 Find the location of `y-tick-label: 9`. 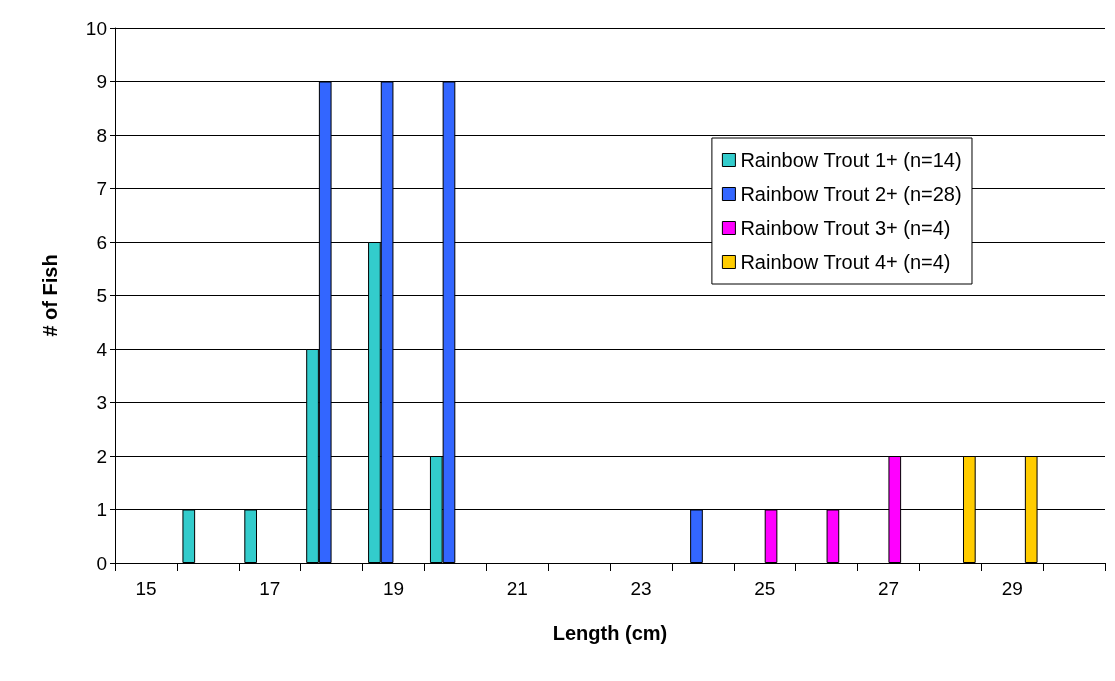

y-tick-label: 9 is located at coordinates (101, 81).